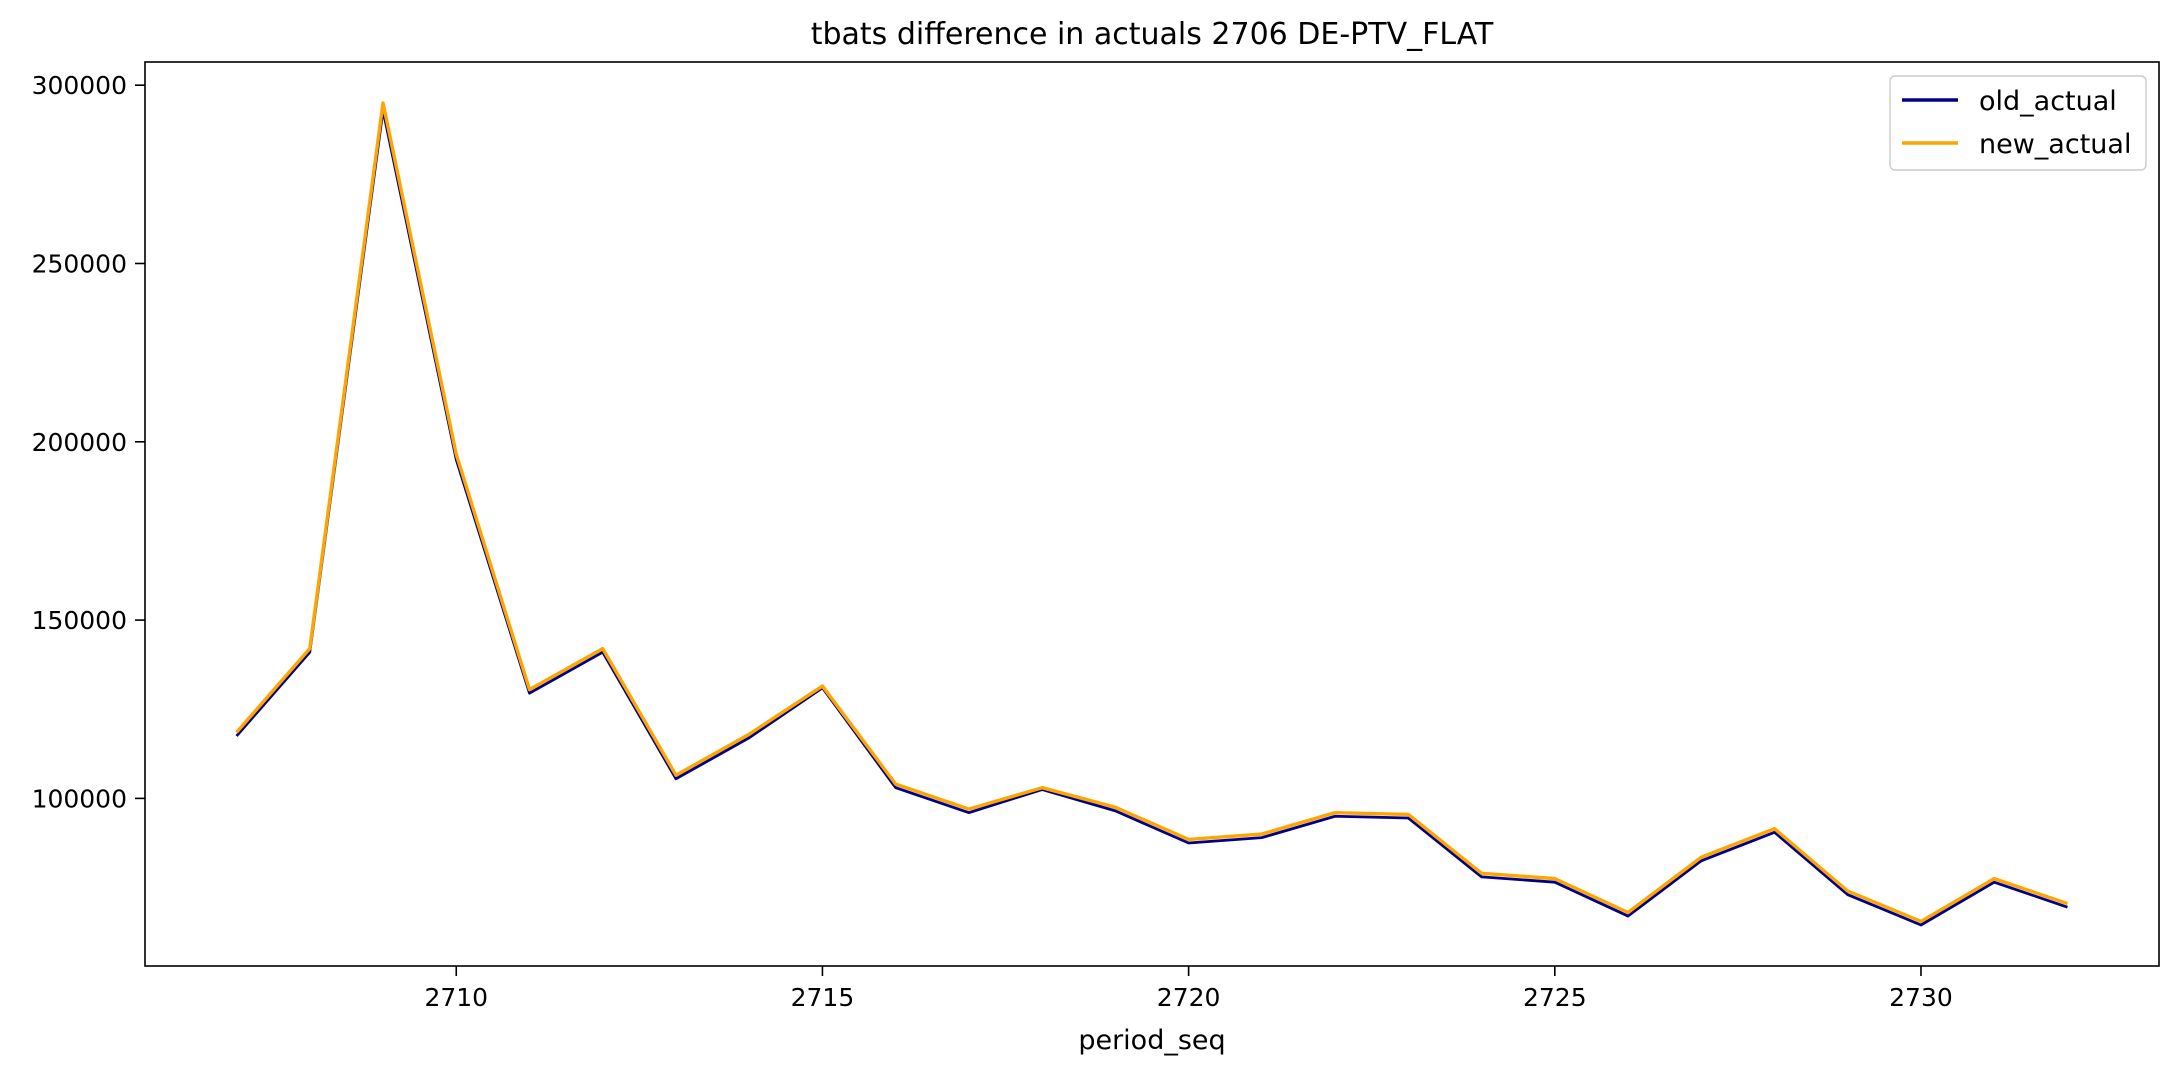  Describe the element at coordinates (2055, 144) in the screenshot. I see `legend-label-new-actual: new_actual` at that location.